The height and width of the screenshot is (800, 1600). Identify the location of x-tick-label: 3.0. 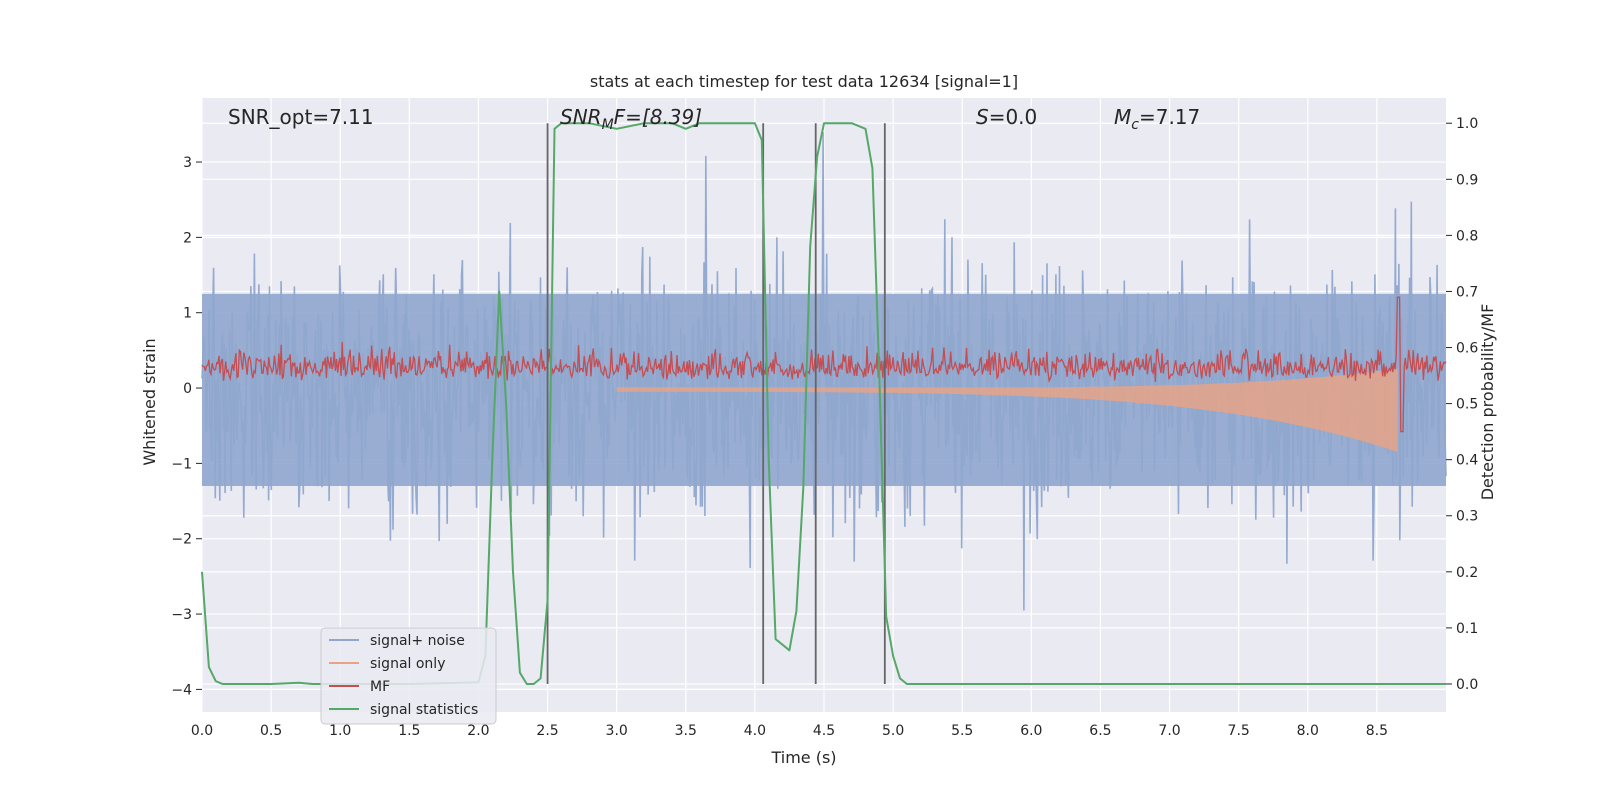
(617, 731).